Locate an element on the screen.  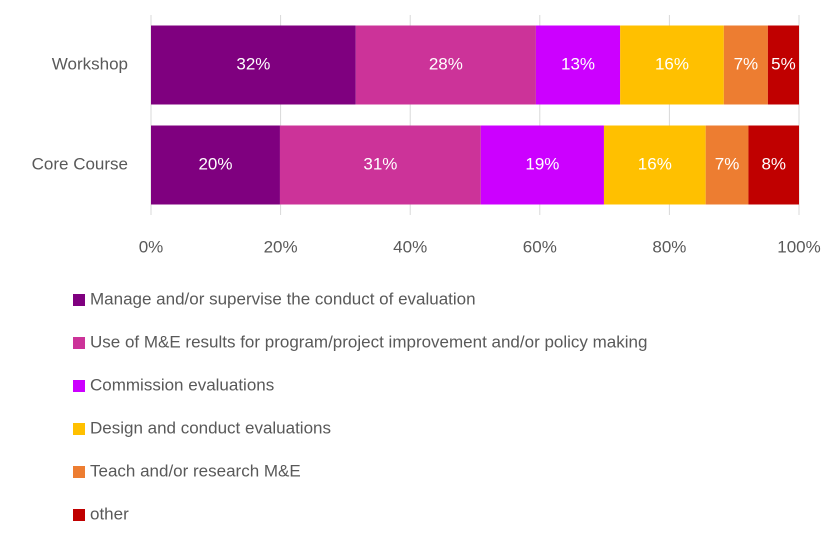
legend-label: Design and conduct evaluations is located at coordinates (210, 427).